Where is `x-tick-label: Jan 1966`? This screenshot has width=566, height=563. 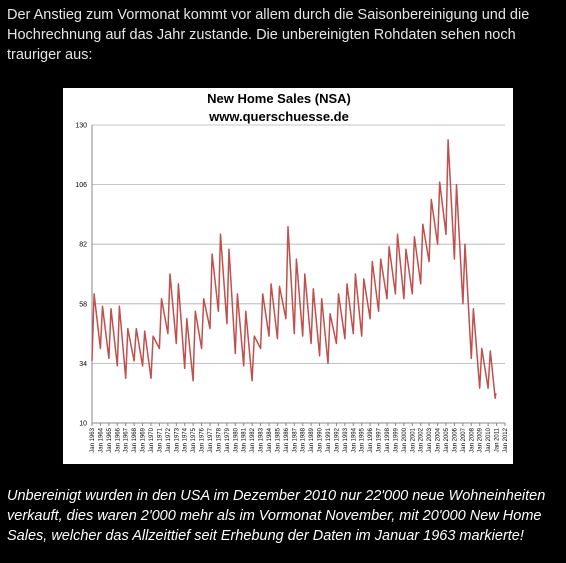 x-tick-label: Jan 1966 is located at coordinates (118, 439).